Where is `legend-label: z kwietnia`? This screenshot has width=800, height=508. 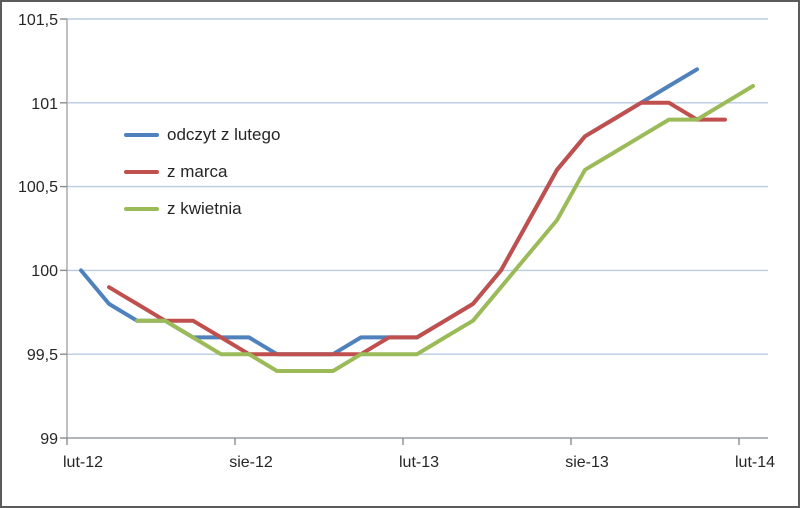
legend-label: z kwietnia is located at coordinates (204, 208).